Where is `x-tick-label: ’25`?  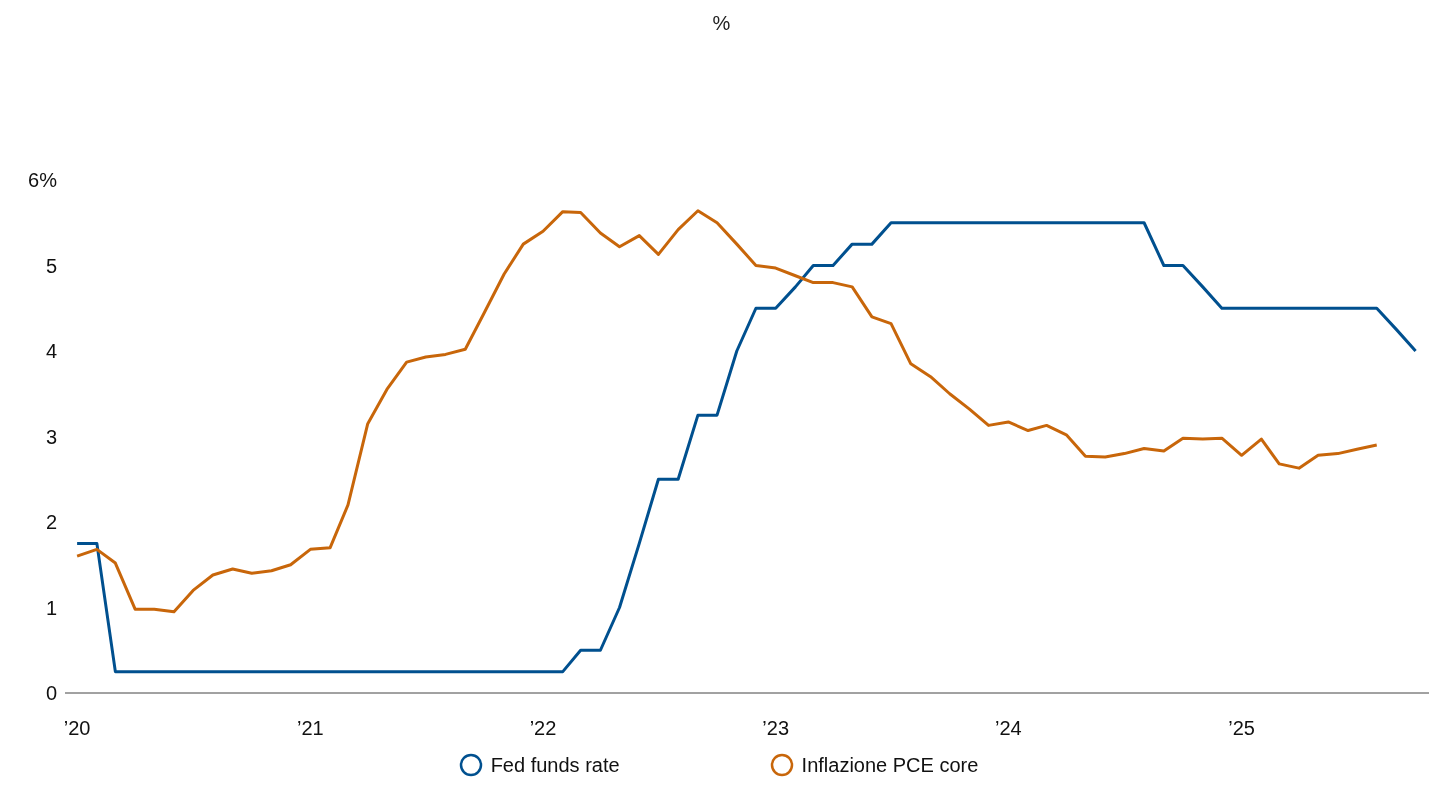
x-tick-label: ’25 is located at coordinates (1241, 728).